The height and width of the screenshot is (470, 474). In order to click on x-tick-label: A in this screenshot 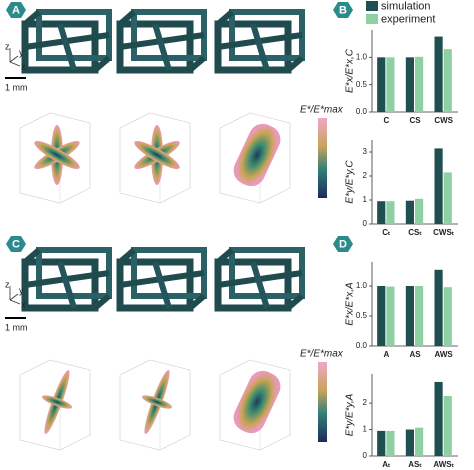, I will do `click(386, 354)`.